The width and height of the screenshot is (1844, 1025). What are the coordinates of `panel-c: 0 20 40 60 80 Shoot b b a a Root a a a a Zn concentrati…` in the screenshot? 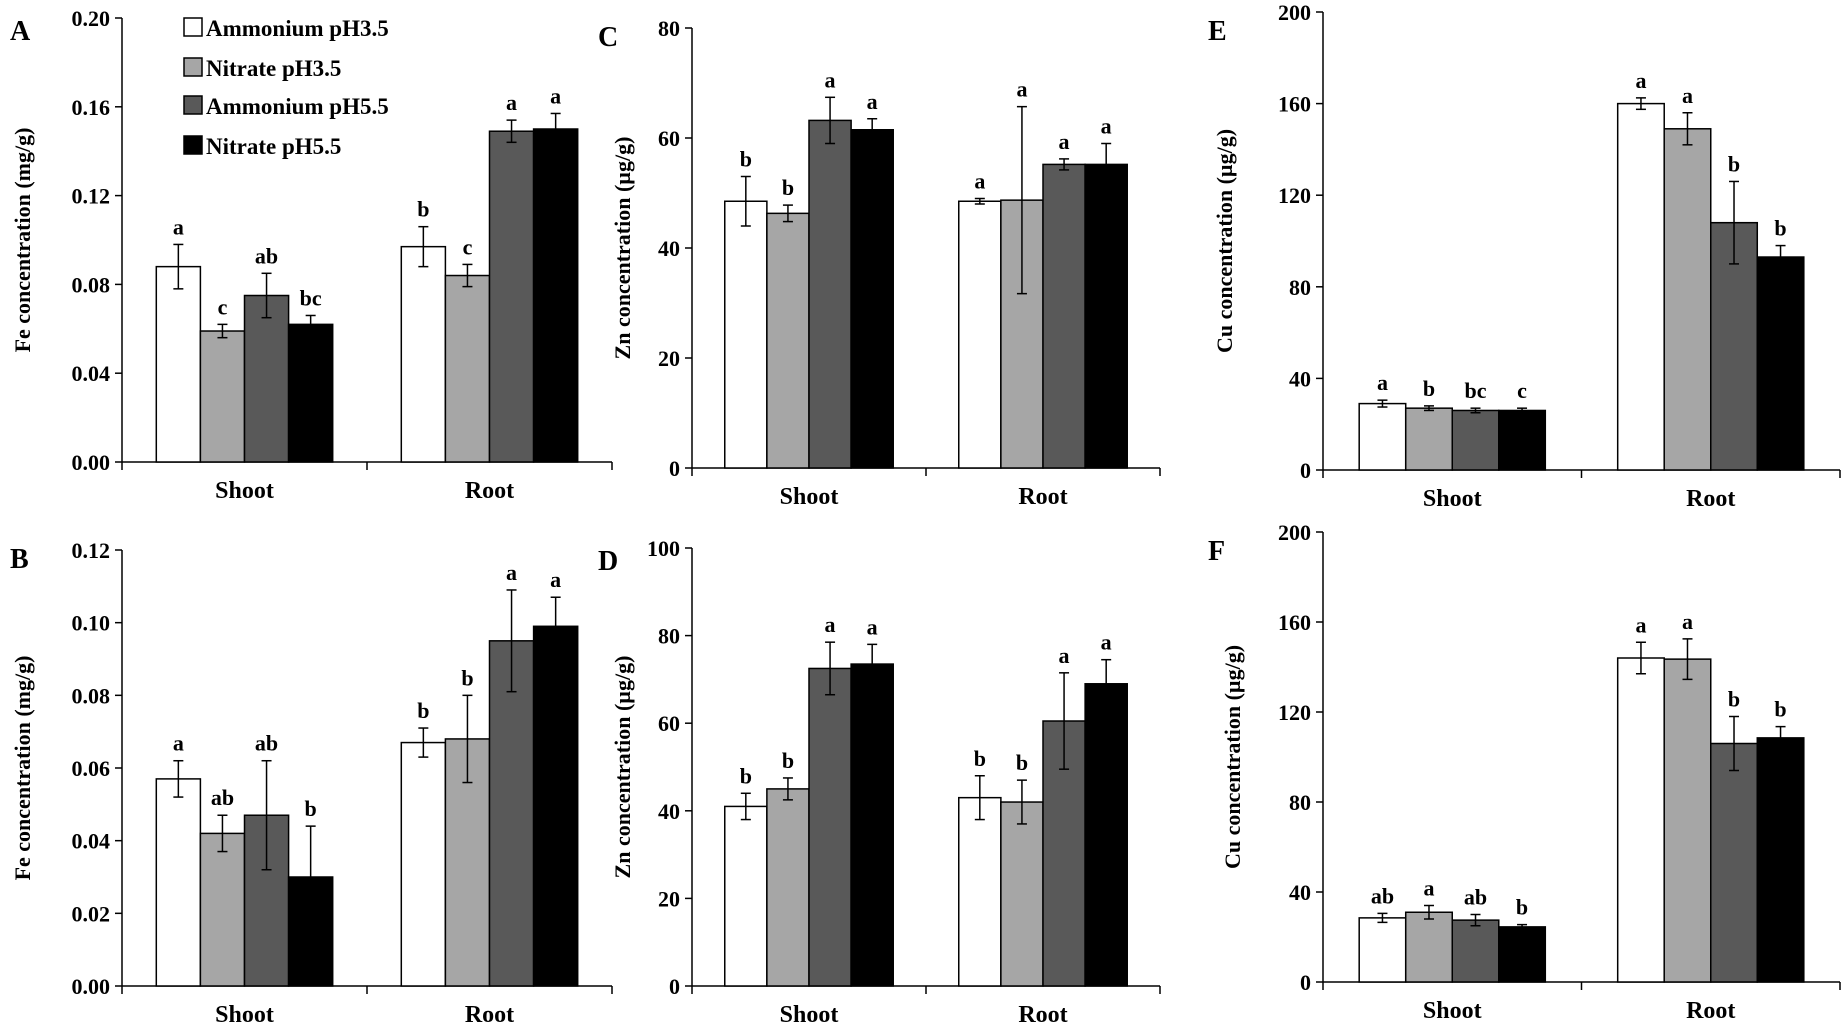 It's located at (879, 263).